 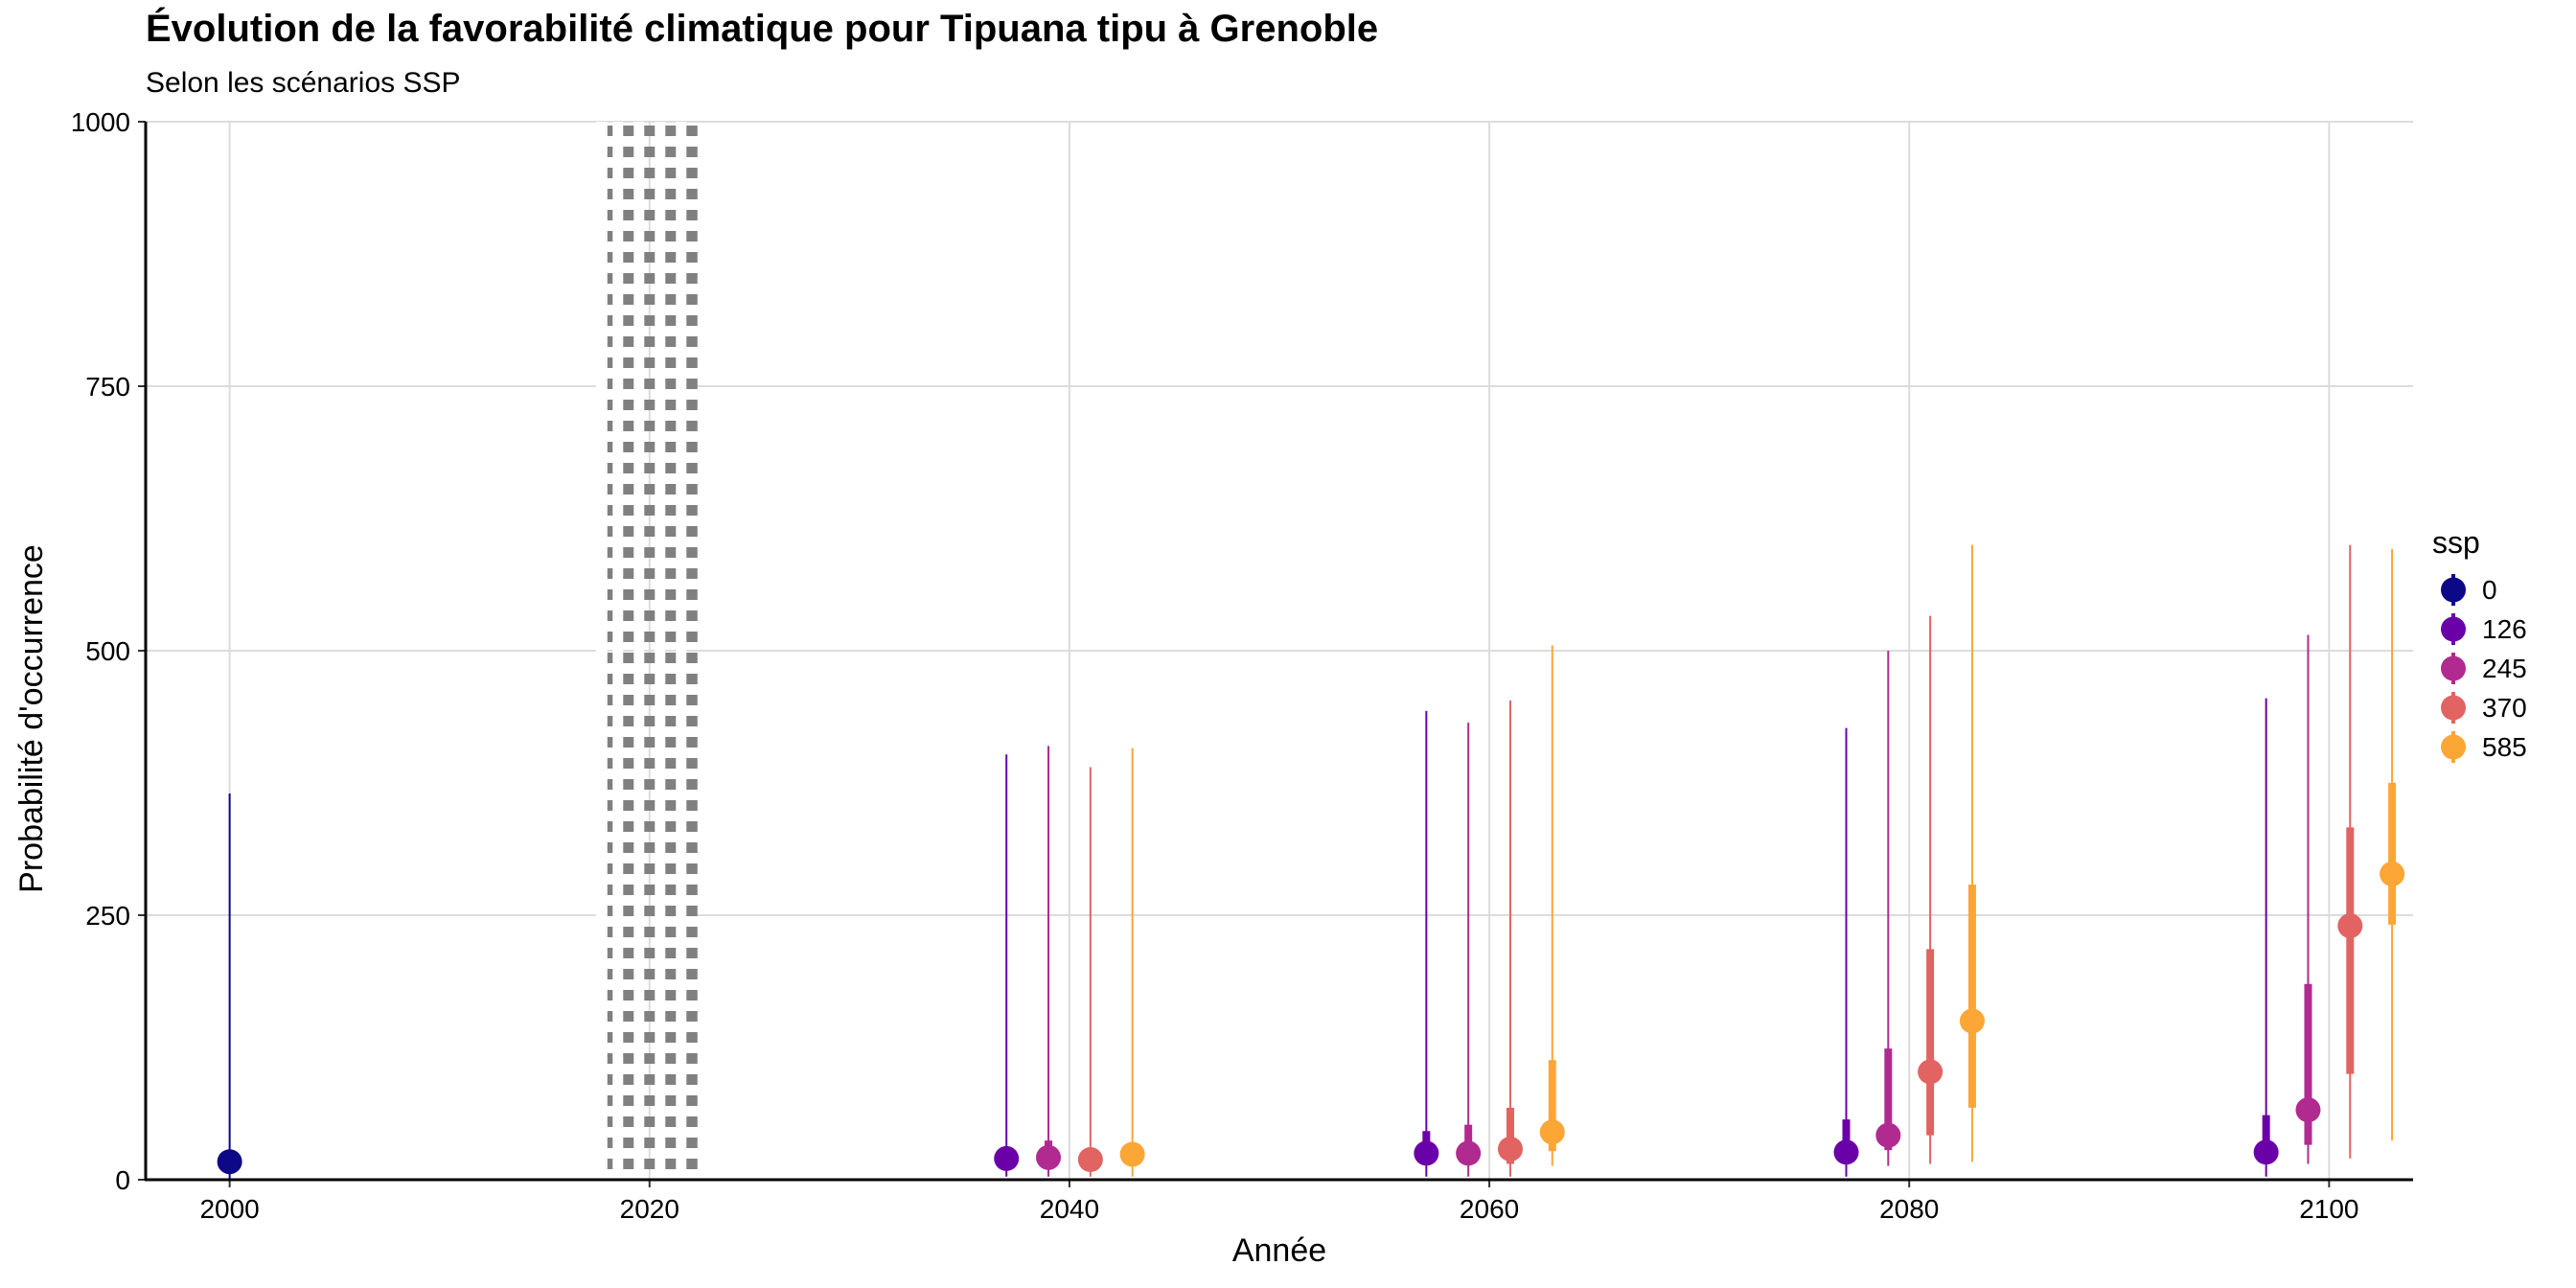 What do you see at coordinates (1909, 1209) in the screenshot?
I see `x-tick-label: 2080` at bounding box center [1909, 1209].